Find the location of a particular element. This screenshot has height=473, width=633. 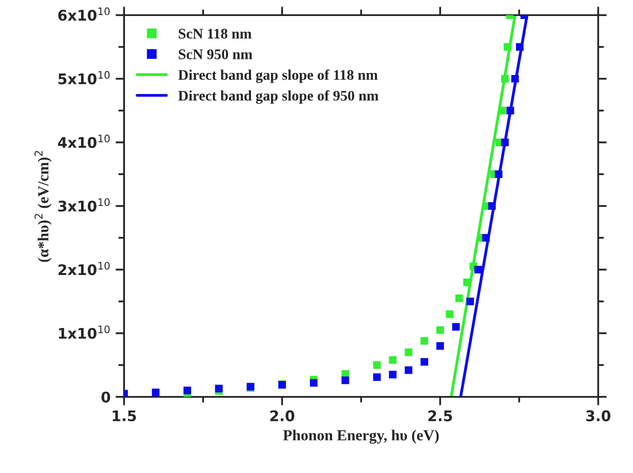

x-tick-label: 1.5 is located at coordinates (124, 416).